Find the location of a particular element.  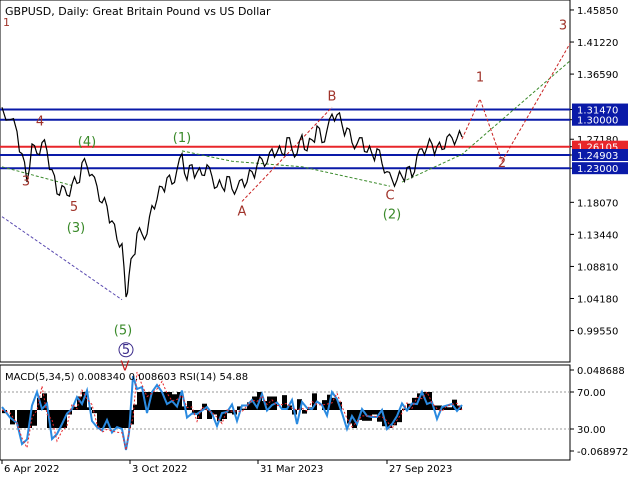

wave-label: V is located at coordinates (125, 366).